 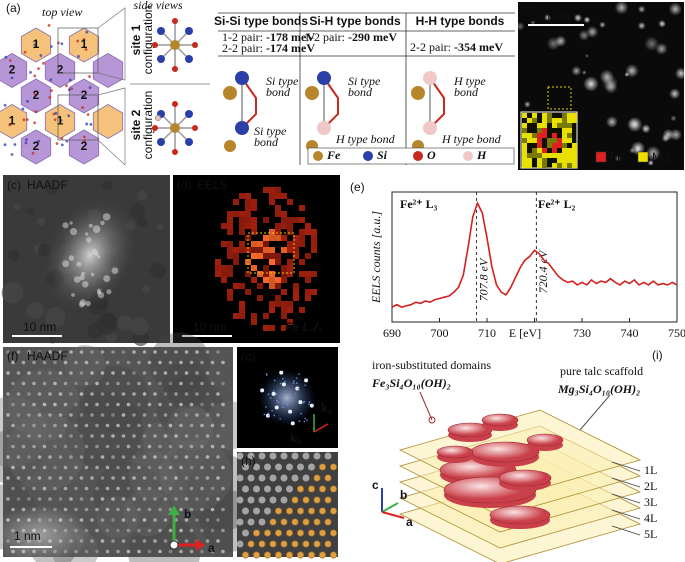 What do you see at coordinates (455, 452) in the screenshot?
I see `fe-domain` at bounding box center [455, 452].